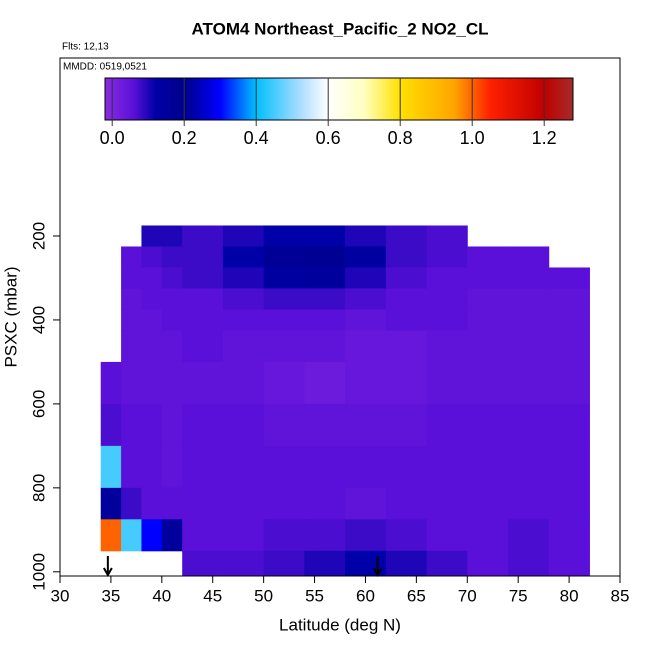 Image resolution: width=650 pixels, height=650 pixels. What do you see at coordinates (10, 316) in the screenshot?
I see `y-axis-label: PSXC (mbar)` at bounding box center [10, 316].